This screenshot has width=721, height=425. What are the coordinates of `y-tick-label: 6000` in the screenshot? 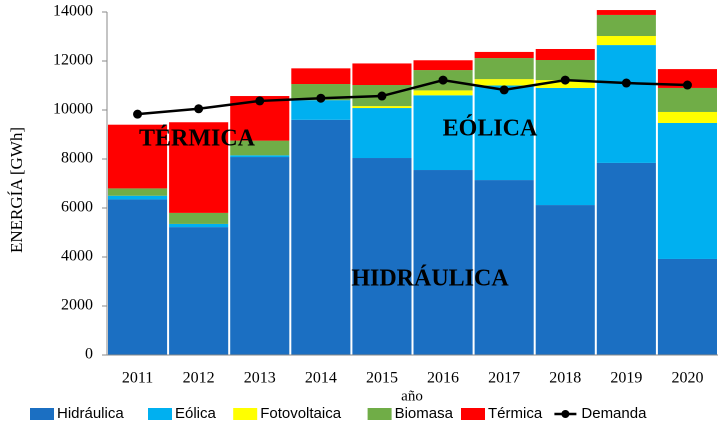 It's located at (77, 207).